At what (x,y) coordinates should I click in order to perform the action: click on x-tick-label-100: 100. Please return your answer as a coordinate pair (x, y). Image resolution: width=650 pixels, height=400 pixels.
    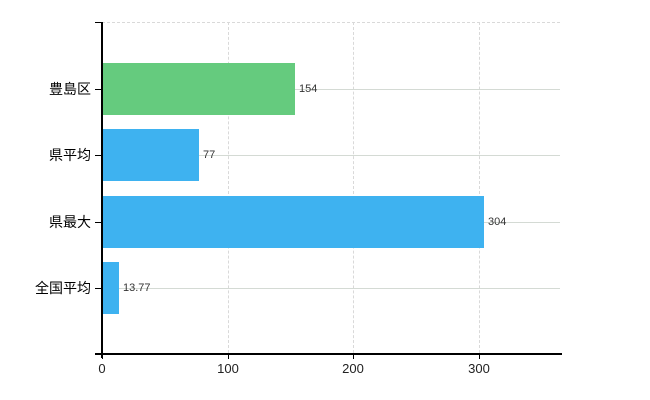
    Looking at the image, I should click on (228, 368).